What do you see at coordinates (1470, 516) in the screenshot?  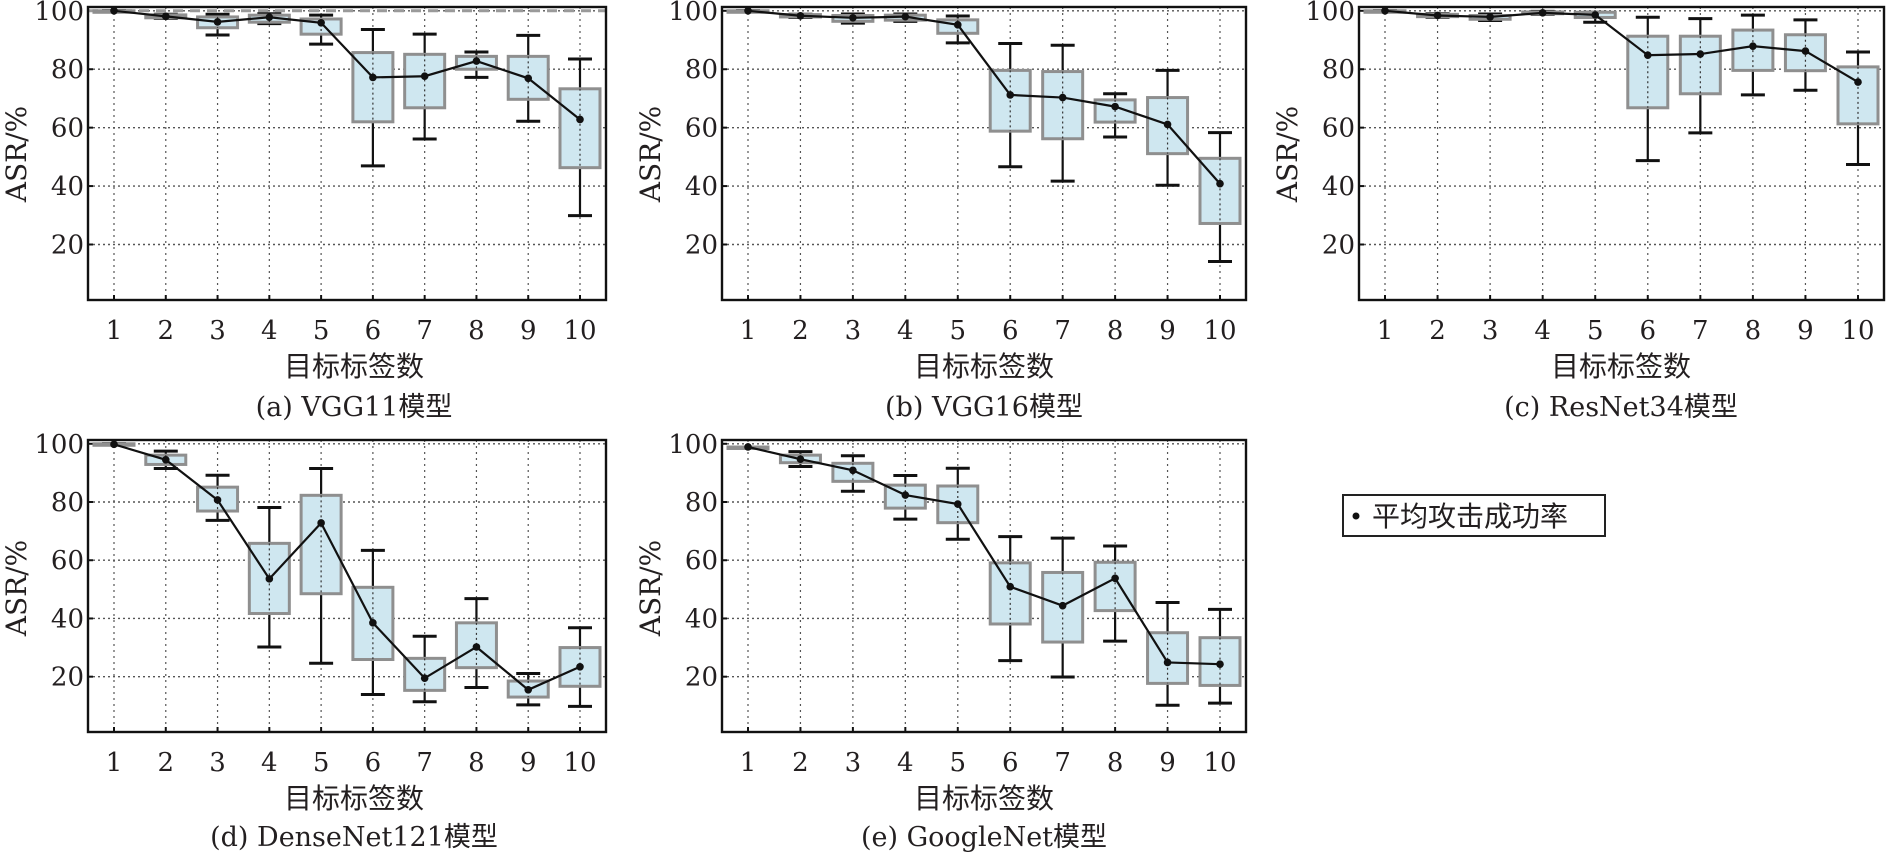 I see `legend-label: 平均攻击成功率` at bounding box center [1470, 516].